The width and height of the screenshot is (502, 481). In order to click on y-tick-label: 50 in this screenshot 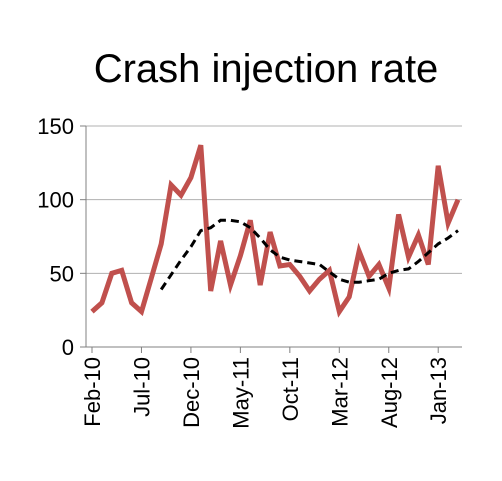, I will do `click(62, 273)`.